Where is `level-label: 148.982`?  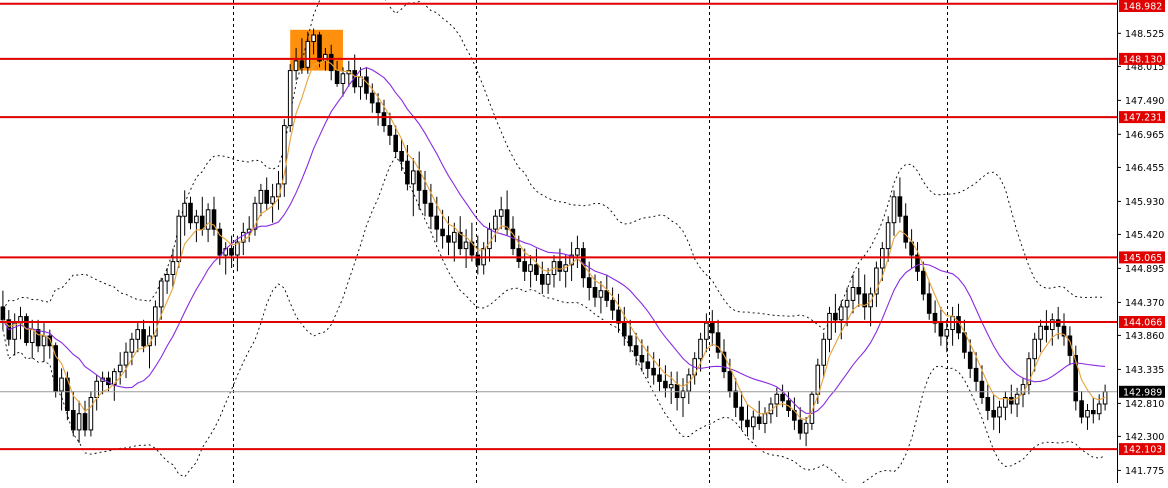 level-label: 148.982 is located at coordinates (1142, 7).